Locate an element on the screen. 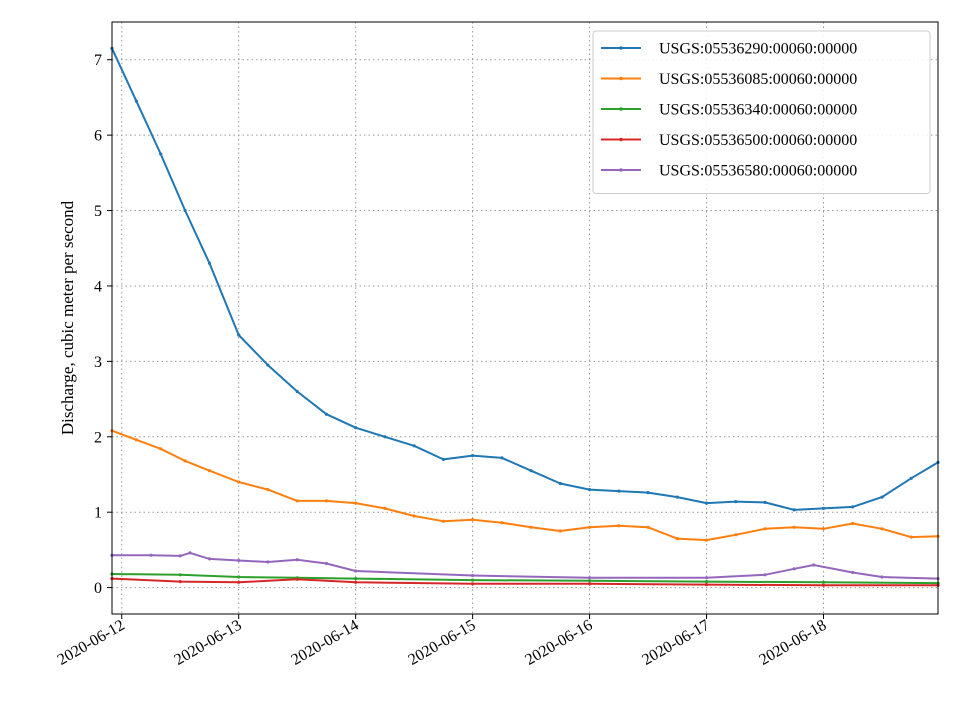 The image size is (960, 720). legend-label: USGS:05536085:00060:00000 is located at coordinates (758, 79).